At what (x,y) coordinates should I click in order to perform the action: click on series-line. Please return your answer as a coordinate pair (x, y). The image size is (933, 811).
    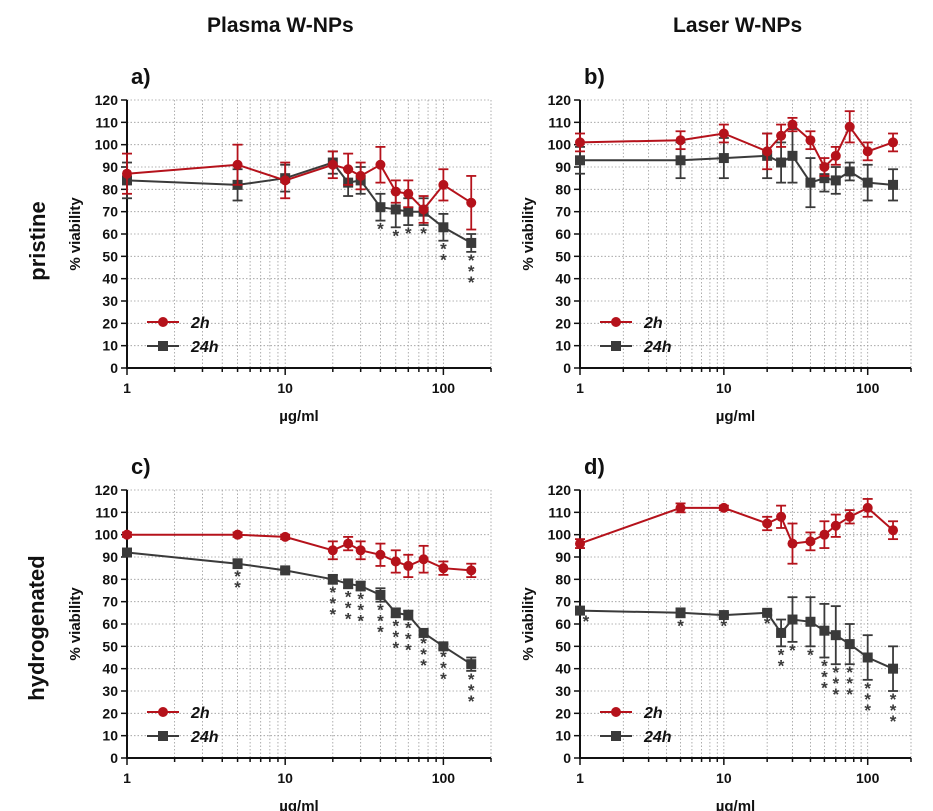
    Looking at the image, I should click on (299, 552).